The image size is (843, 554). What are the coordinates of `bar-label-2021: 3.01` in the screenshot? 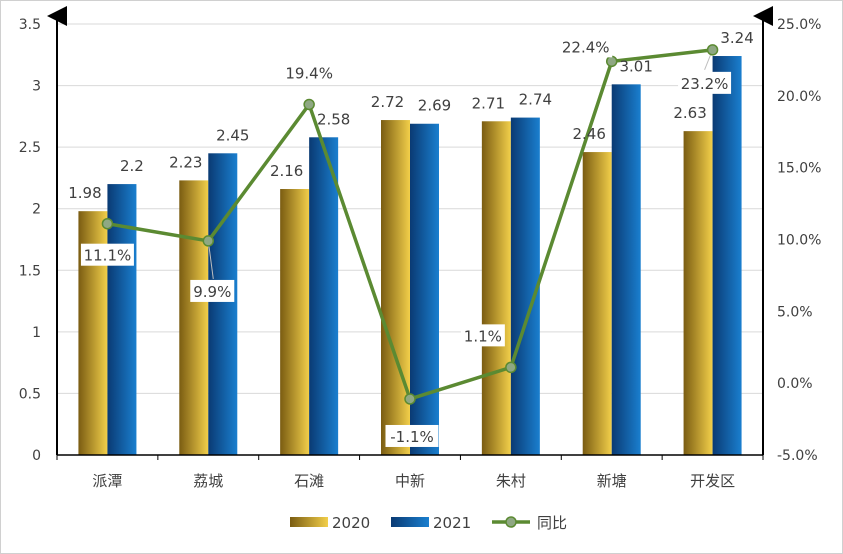 It's located at (636, 66).